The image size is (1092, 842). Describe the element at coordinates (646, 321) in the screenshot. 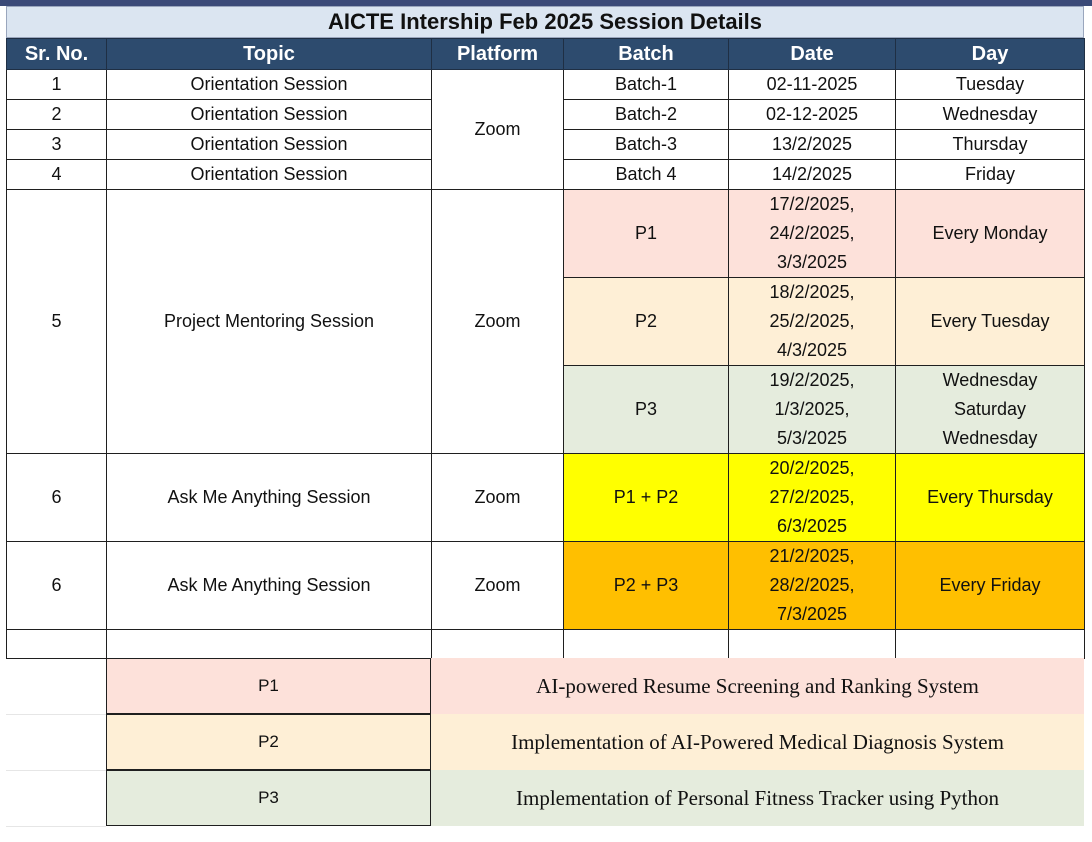

I see `batch-cell: P2` at that location.